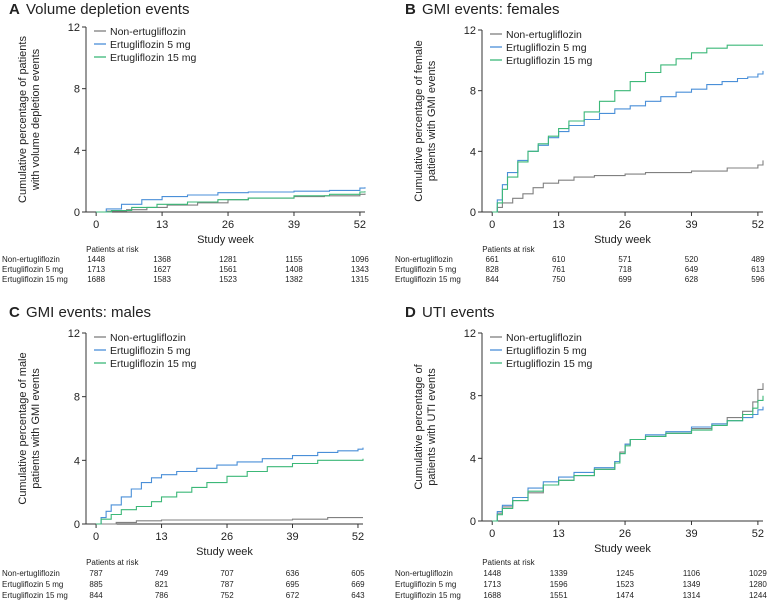  Describe the element at coordinates (150, 351) in the screenshot. I see `legend-entry: Ertugliflozin 5 mg` at that location.